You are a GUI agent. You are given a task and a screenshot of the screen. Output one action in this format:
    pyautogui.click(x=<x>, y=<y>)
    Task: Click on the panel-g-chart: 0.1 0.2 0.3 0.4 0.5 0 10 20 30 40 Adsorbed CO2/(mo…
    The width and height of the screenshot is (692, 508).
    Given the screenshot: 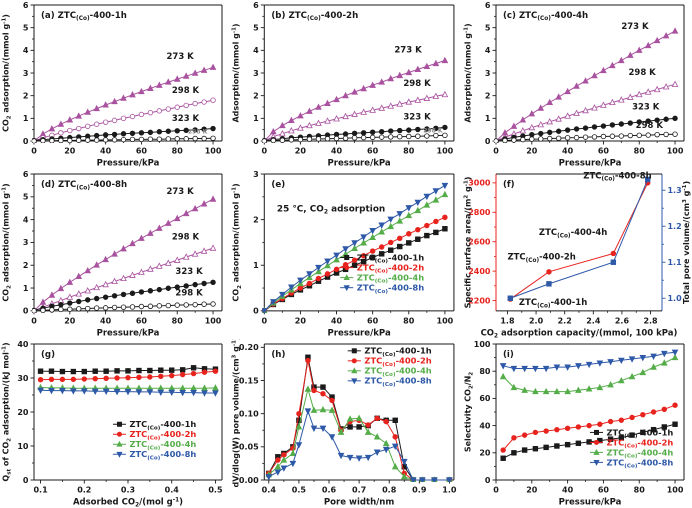 What is the action you would take?
    pyautogui.click(x=112, y=424)
    